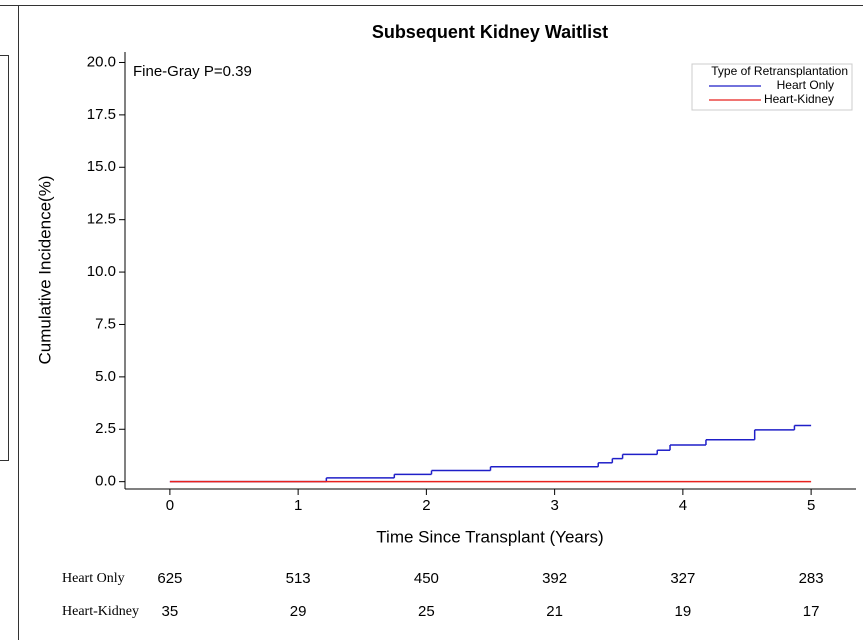  What do you see at coordinates (298, 611) in the screenshot?
I see `risk-count: 29` at bounding box center [298, 611].